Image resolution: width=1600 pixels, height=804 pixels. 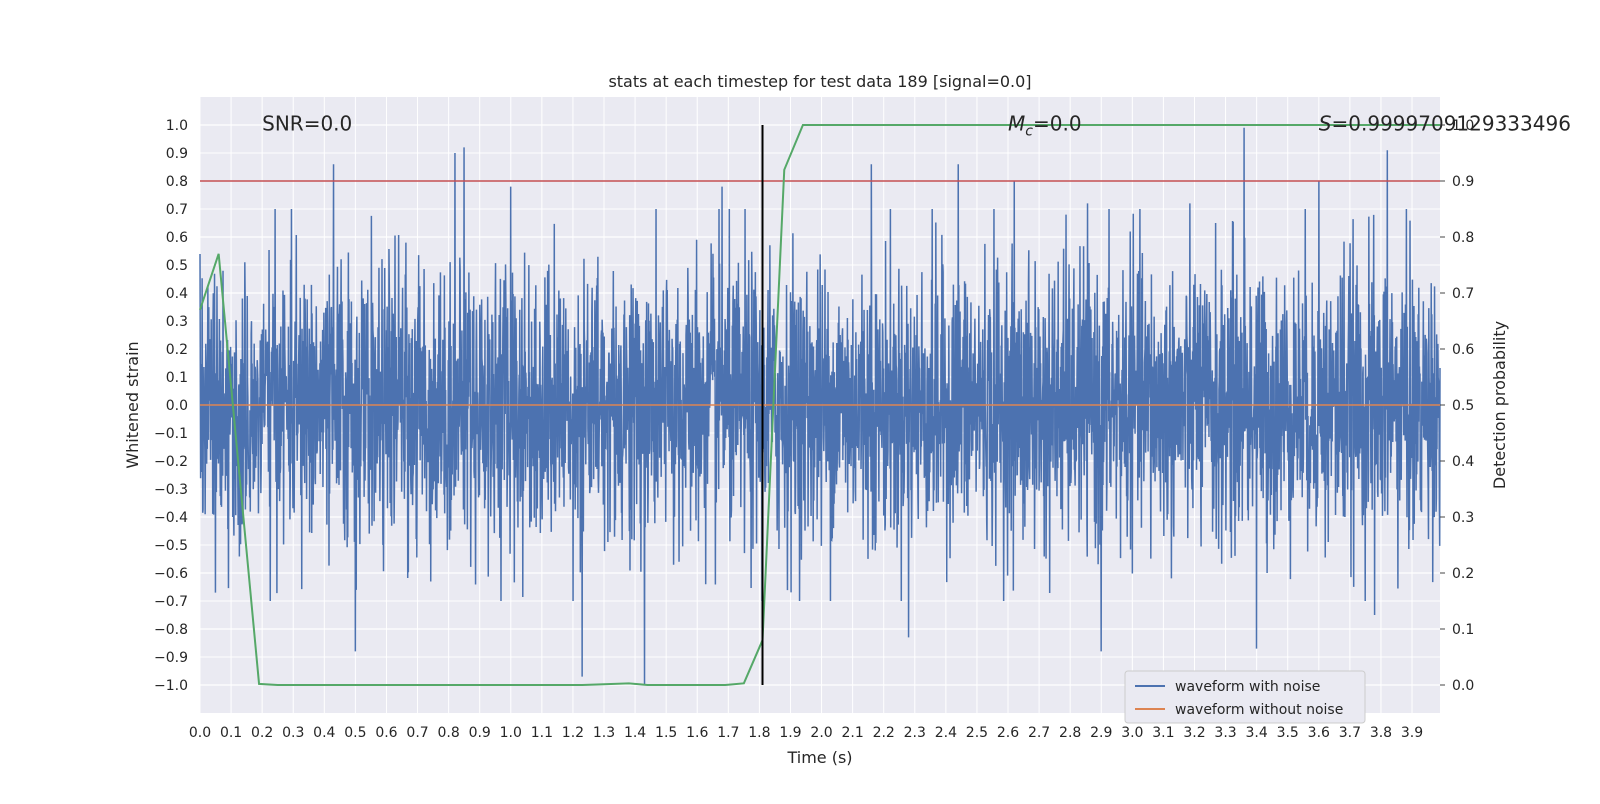 I want to click on y2-tick-label: 0.0, so click(x=1463, y=686).